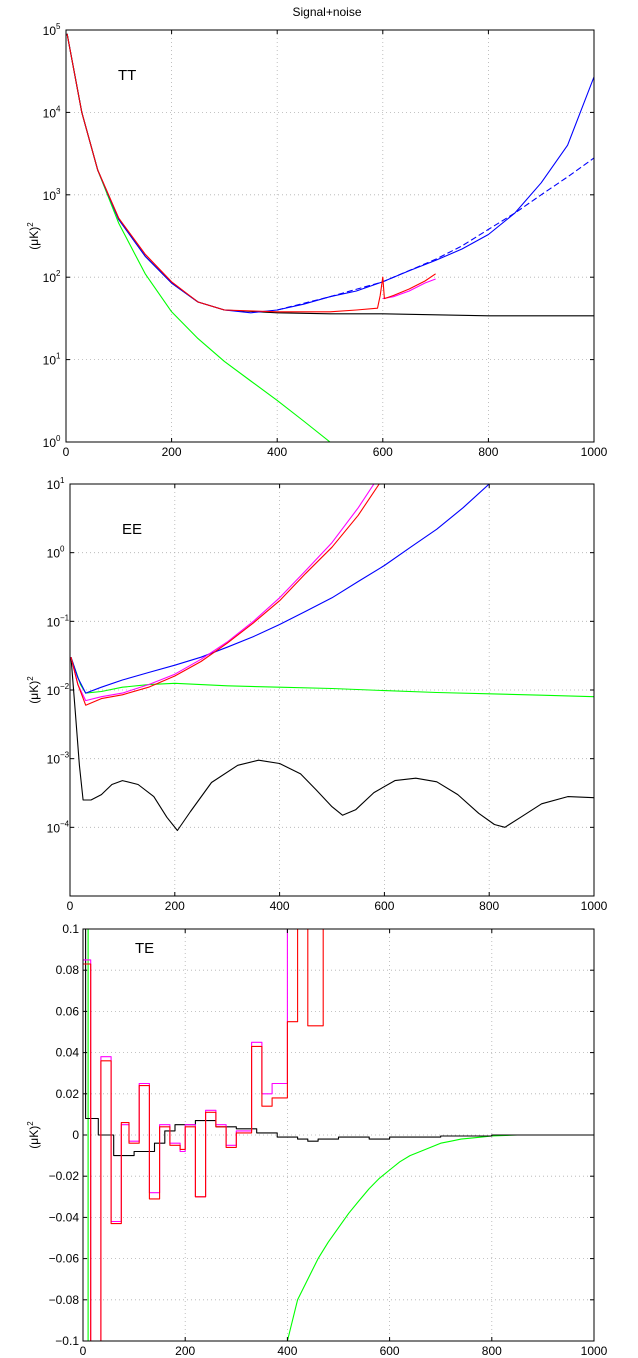  What do you see at coordinates (64, 1217) in the screenshot?
I see `y-tick-label: −0.04` at bounding box center [64, 1217].